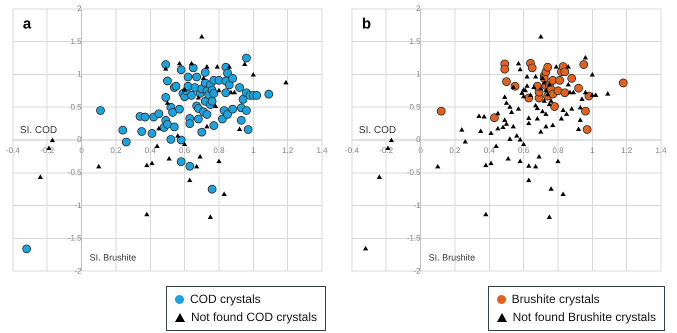  What do you see at coordinates (556, 299) in the screenshot?
I see `legend-label: Brushite crystals` at bounding box center [556, 299].